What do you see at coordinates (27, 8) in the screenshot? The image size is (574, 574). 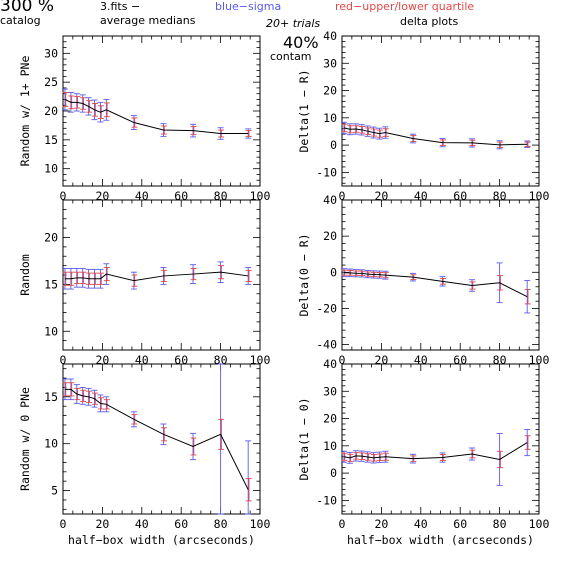 I see `header-percent: 300 %` at bounding box center [27, 8].